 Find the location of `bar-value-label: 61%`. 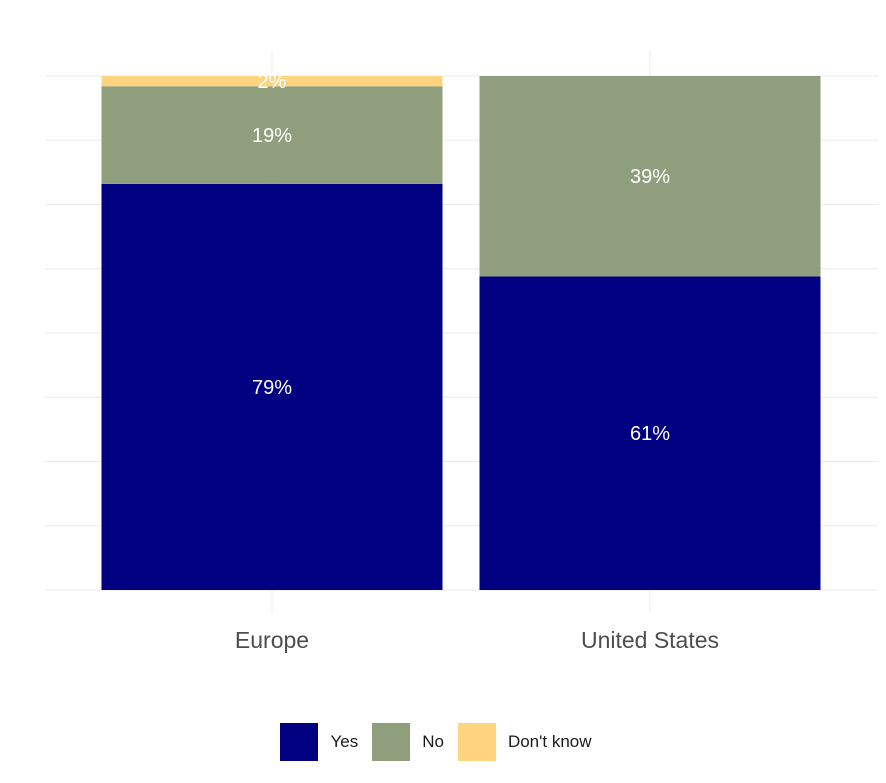

bar-value-label: 61% is located at coordinates (650, 434).